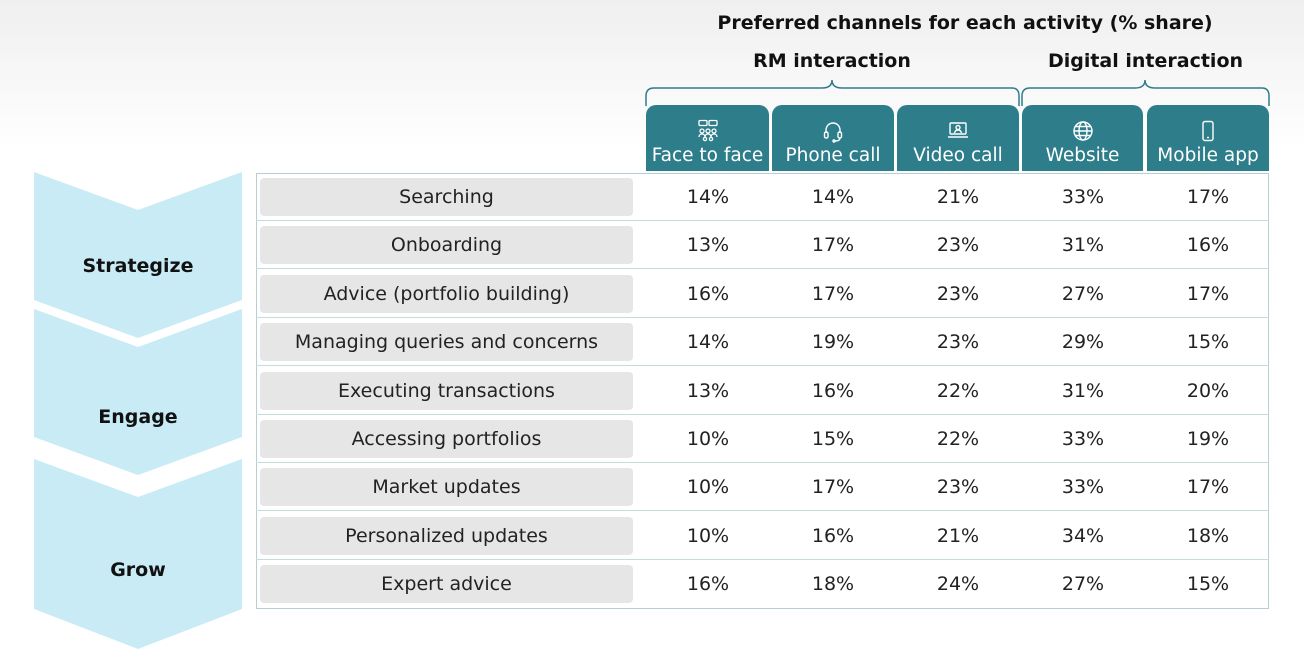  I want to click on table-row: Executing transactions 13% 16% 22% 31% 20%, so click(762, 391).